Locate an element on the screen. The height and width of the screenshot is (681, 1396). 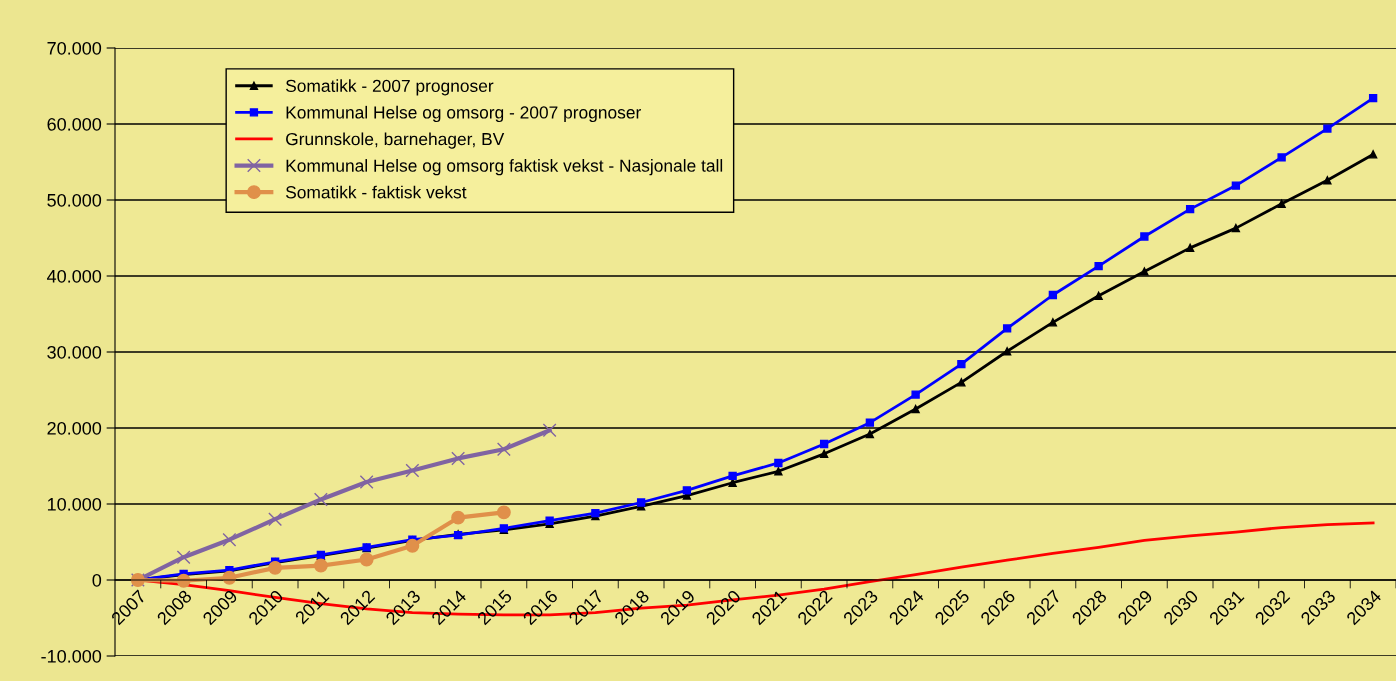
y-tick-label: 0 is located at coordinates (97, 580).